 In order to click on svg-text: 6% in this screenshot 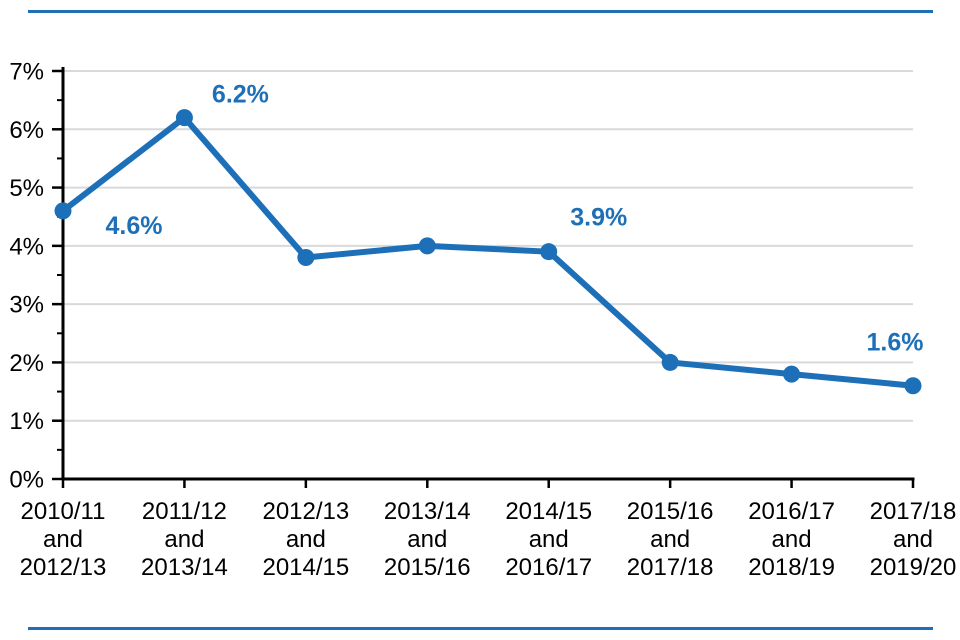, I will do `click(26, 130)`.